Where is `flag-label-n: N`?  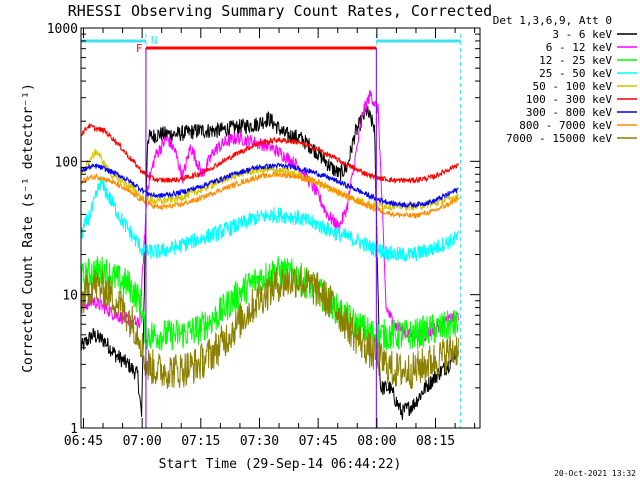 flag-label-n: N is located at coordinates (154, 40).